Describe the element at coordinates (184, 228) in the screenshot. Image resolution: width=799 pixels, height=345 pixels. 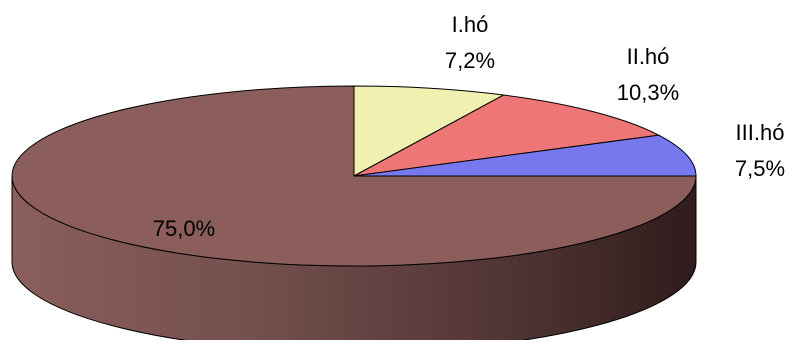
I see `slice-value-label: 75,0%` at that location.